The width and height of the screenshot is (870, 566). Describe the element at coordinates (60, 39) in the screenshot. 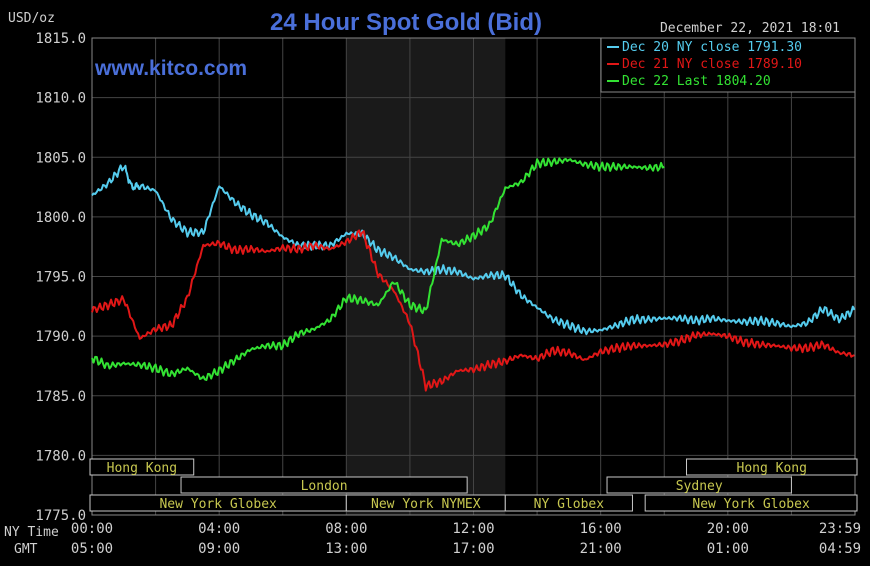

I see `y-tick-label: 1815.0` at that location.